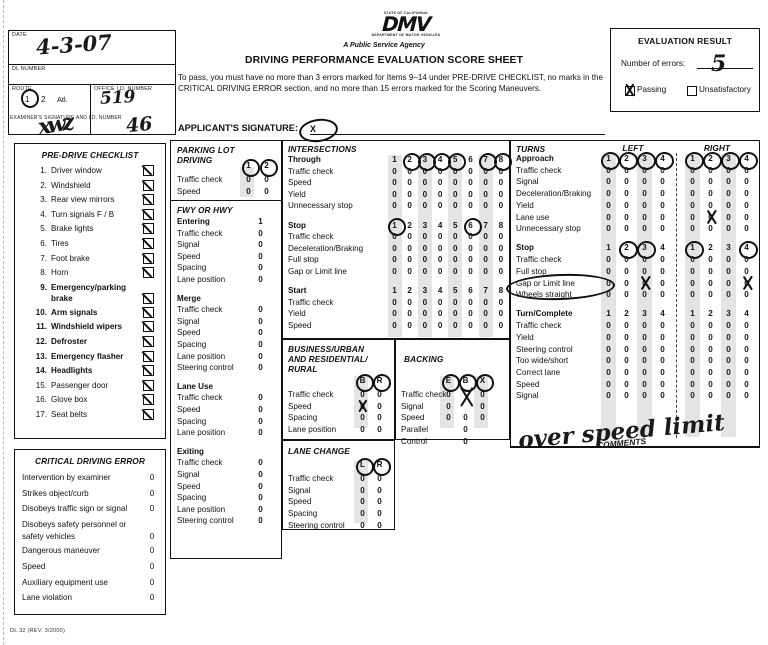 Image resolution: width=768 pixels, height=645 pixels. What do you see at coordinates (652, 89) in the screenshot?
I see `passing-label: Passing` at bounding box center [652, 89].